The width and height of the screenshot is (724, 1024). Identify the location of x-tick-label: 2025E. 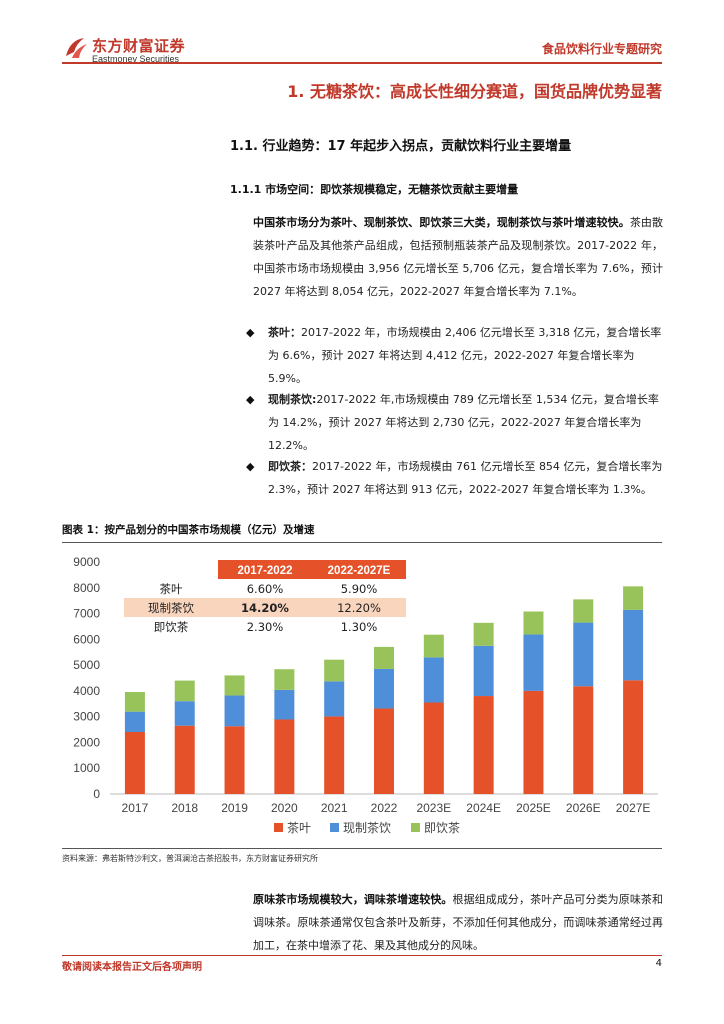
(533, 808).